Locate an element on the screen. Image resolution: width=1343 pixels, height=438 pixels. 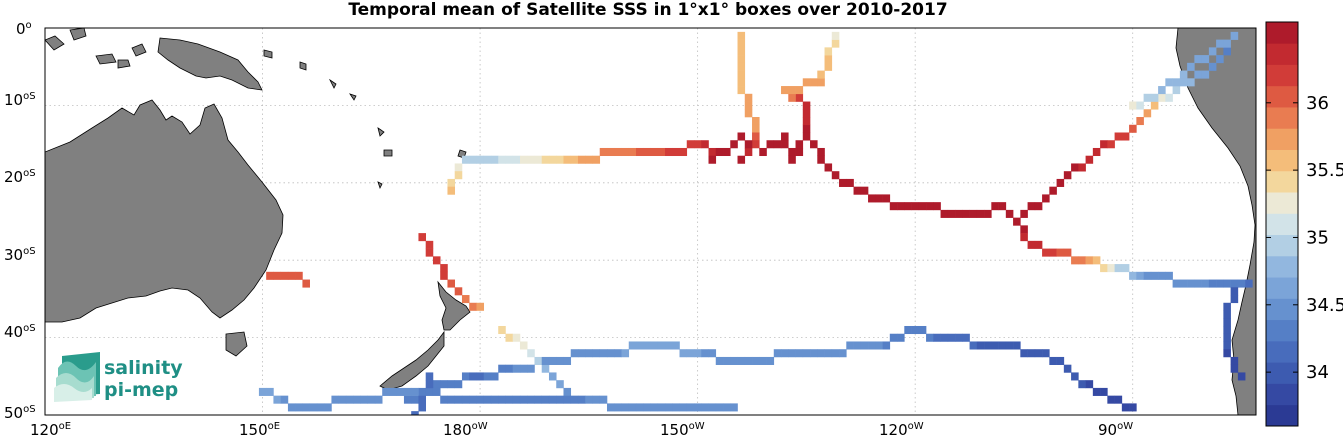
lat-tick-40s: 40oS is located at coordinates (20, 332).